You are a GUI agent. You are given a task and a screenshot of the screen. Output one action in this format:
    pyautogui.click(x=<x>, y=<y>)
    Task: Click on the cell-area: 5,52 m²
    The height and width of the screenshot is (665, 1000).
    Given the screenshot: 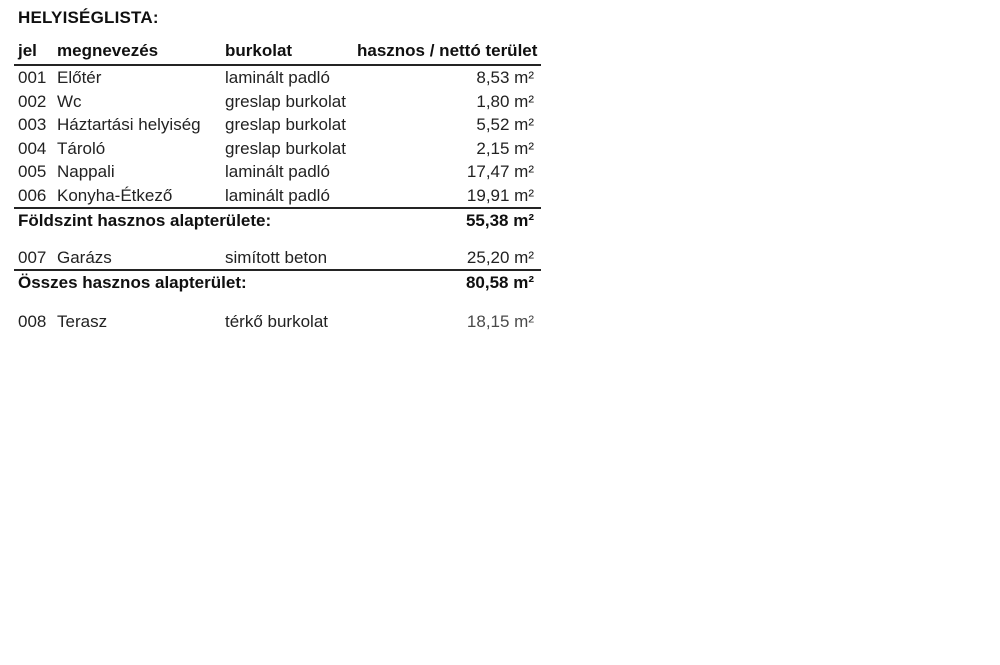 What is the action you would take?
    pyautogui.click(x=505, y=124)
    